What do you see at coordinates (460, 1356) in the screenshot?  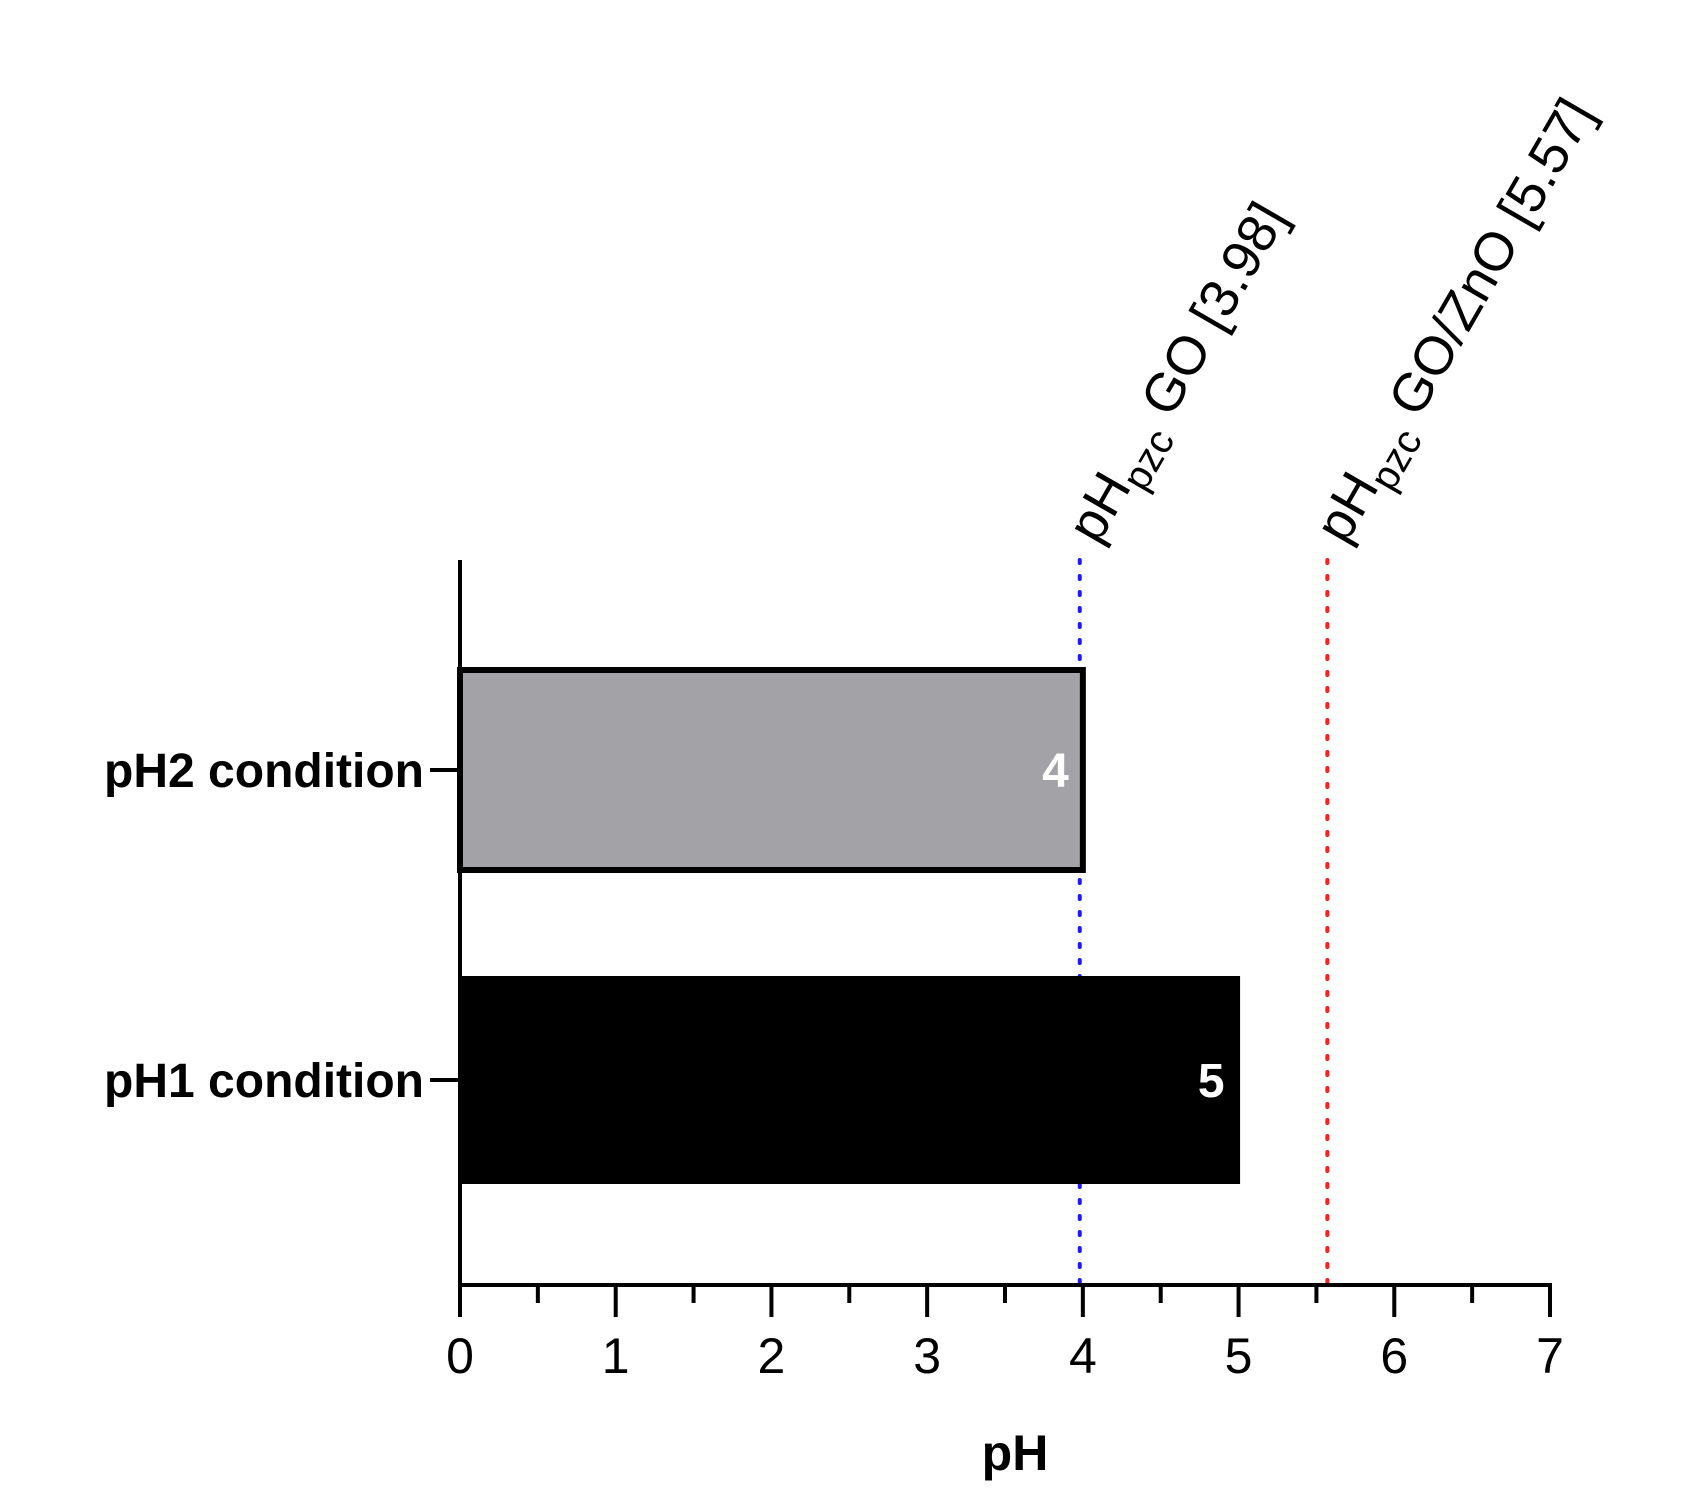 I see `x-tick-label-0: 0` at bounding box center [460, 1356].